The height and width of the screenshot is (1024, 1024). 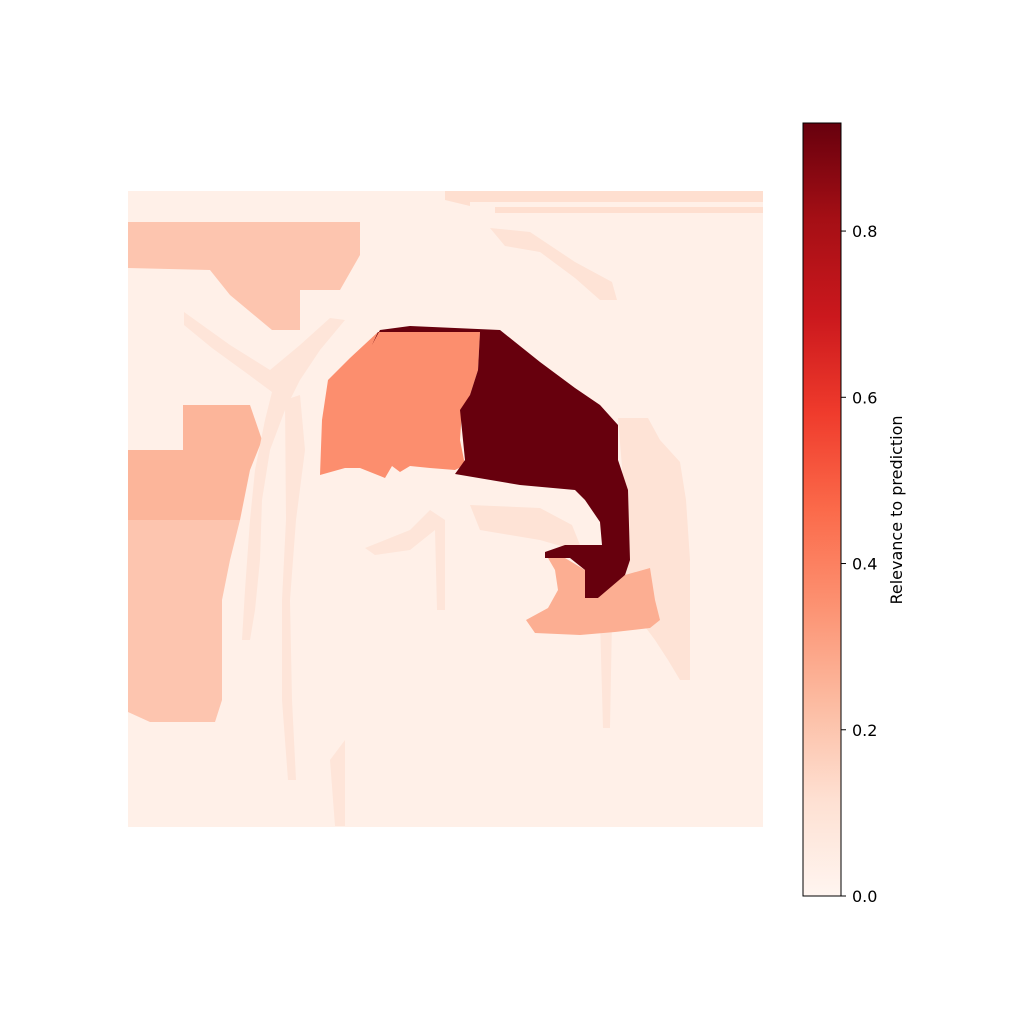 I want to click on colorbar-gradient, so click(x=822, y=509).